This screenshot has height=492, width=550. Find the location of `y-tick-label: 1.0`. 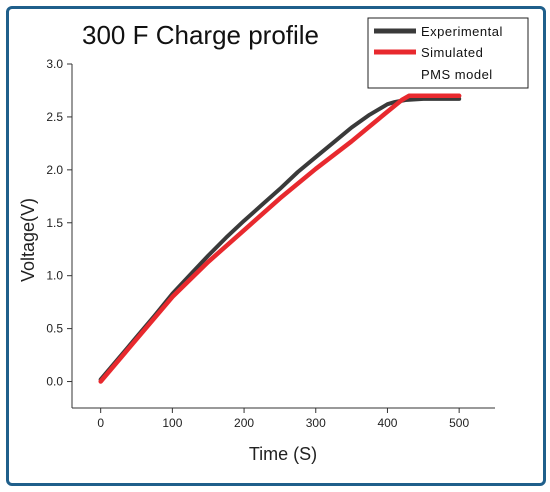

y-tick-label: 1.0 is located at coordinates (54, 276).